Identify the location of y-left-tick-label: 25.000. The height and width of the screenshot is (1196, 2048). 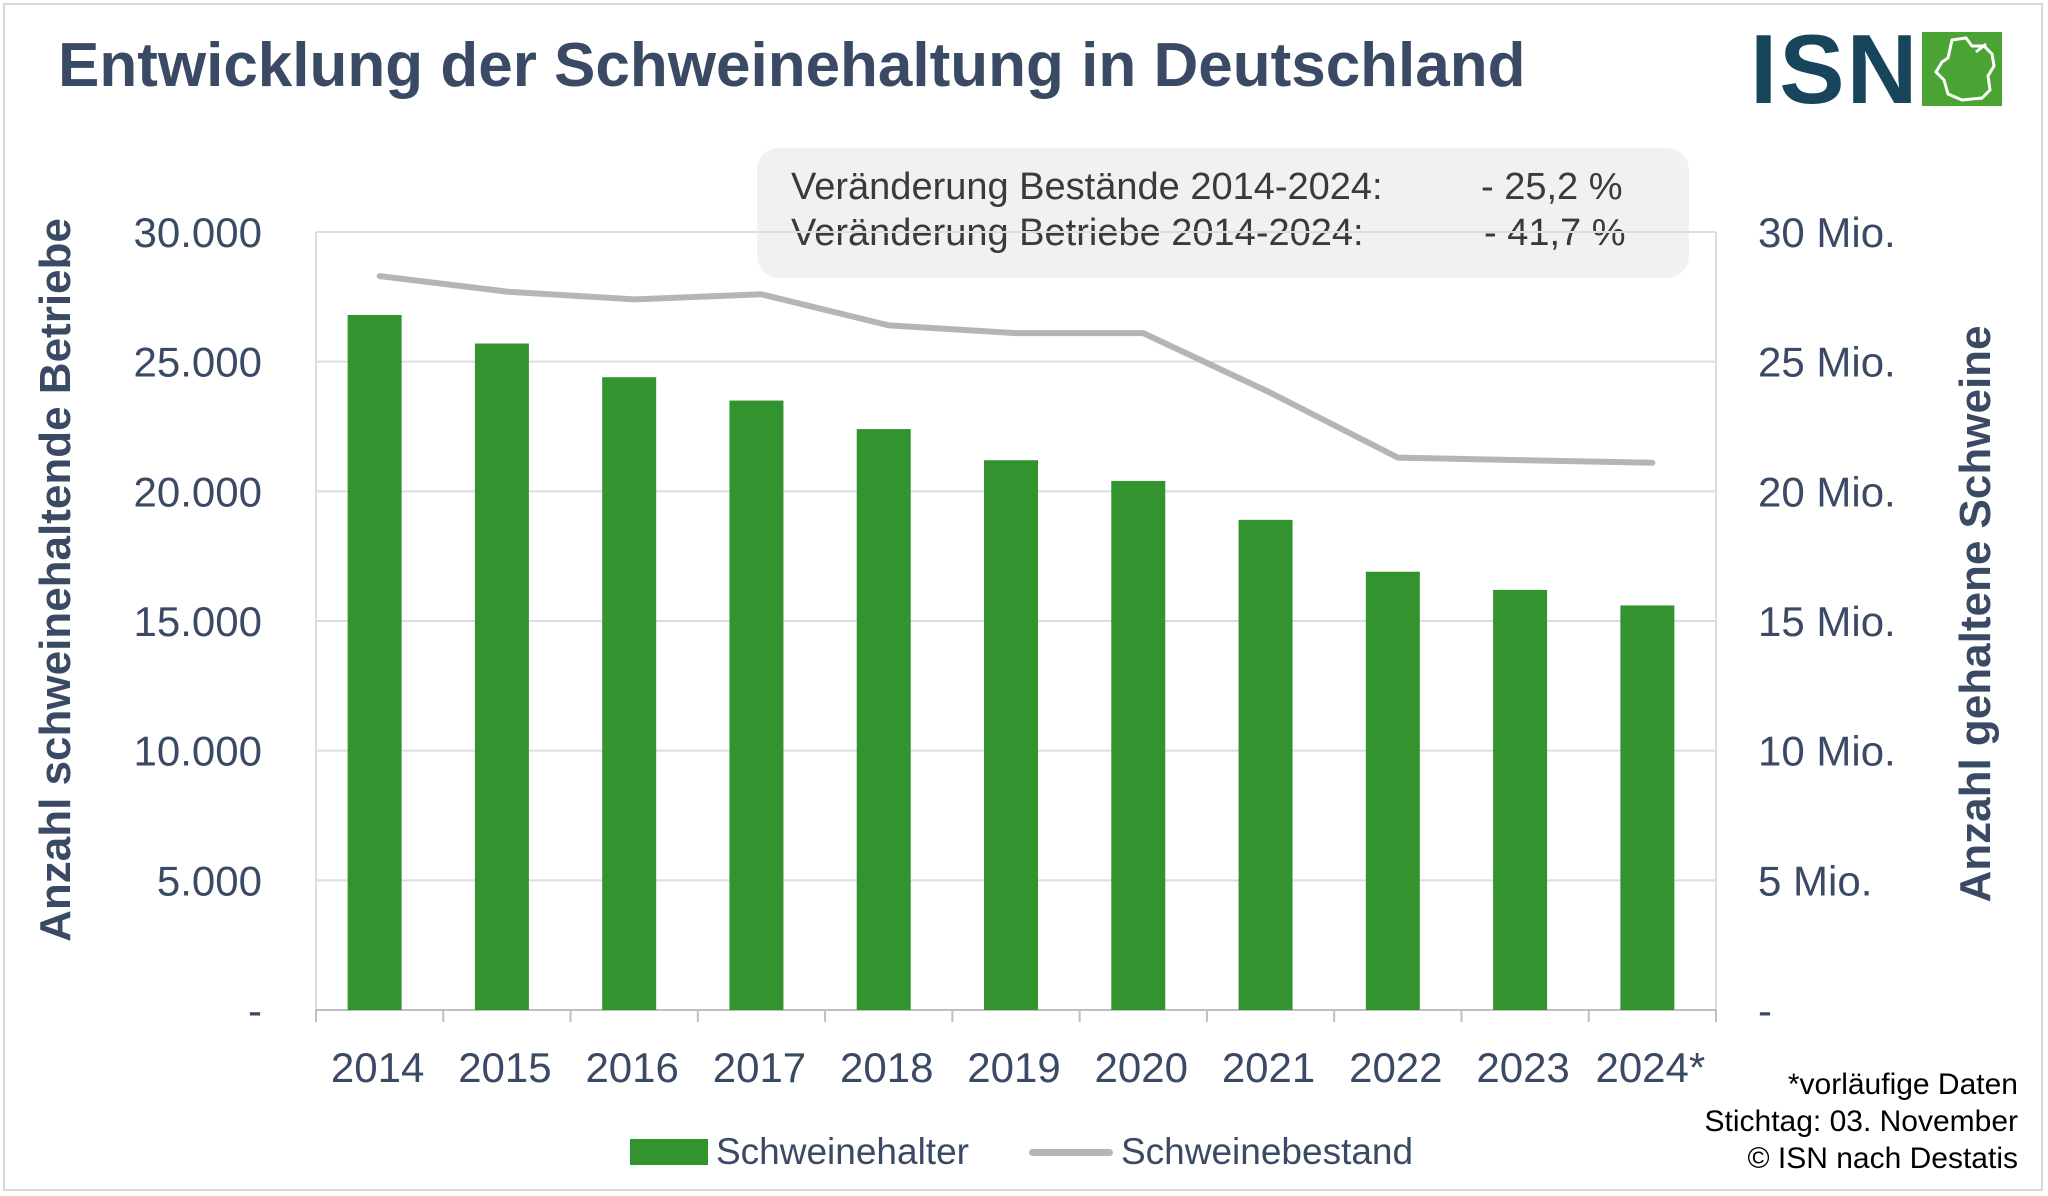
(198, 362).